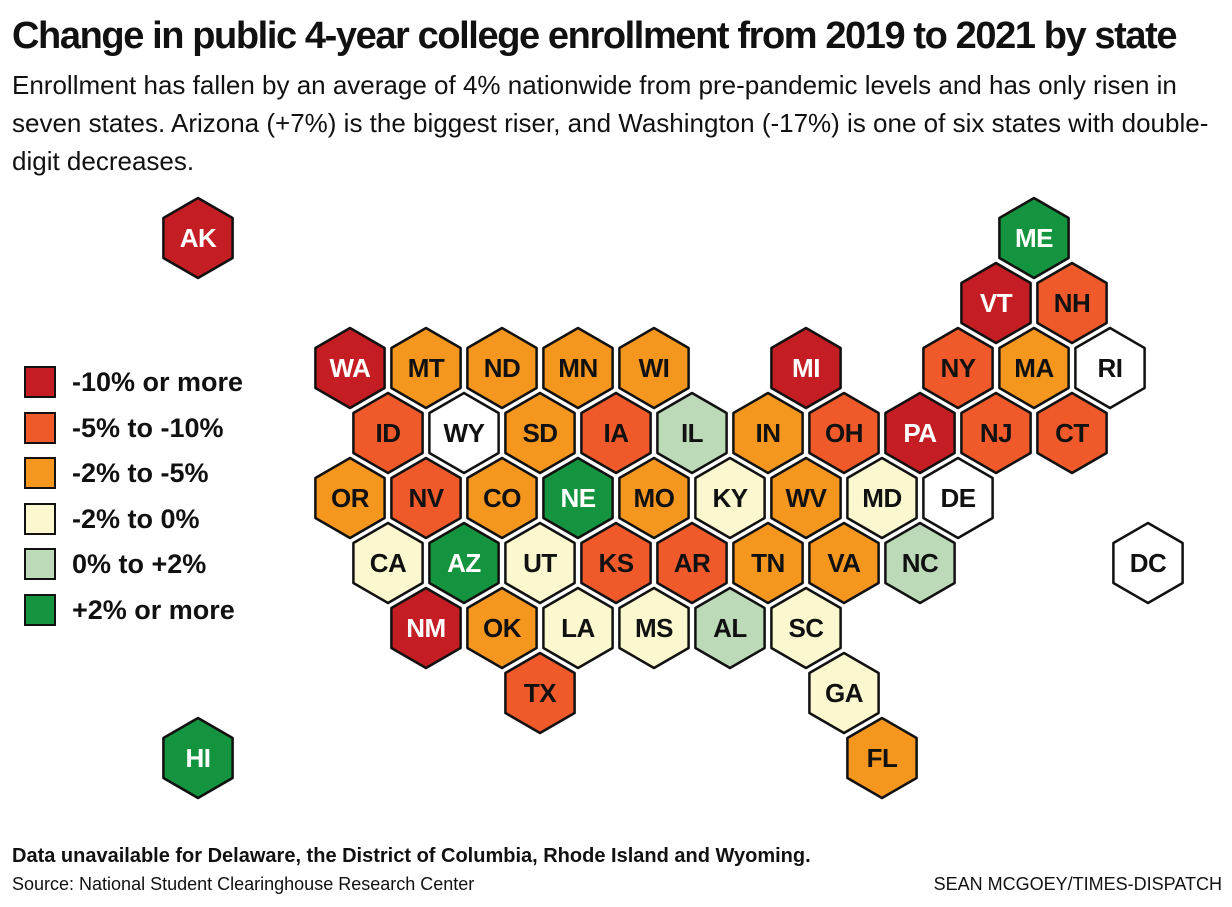  I want to click on state-tile-mi: MI, so click(806, 368).